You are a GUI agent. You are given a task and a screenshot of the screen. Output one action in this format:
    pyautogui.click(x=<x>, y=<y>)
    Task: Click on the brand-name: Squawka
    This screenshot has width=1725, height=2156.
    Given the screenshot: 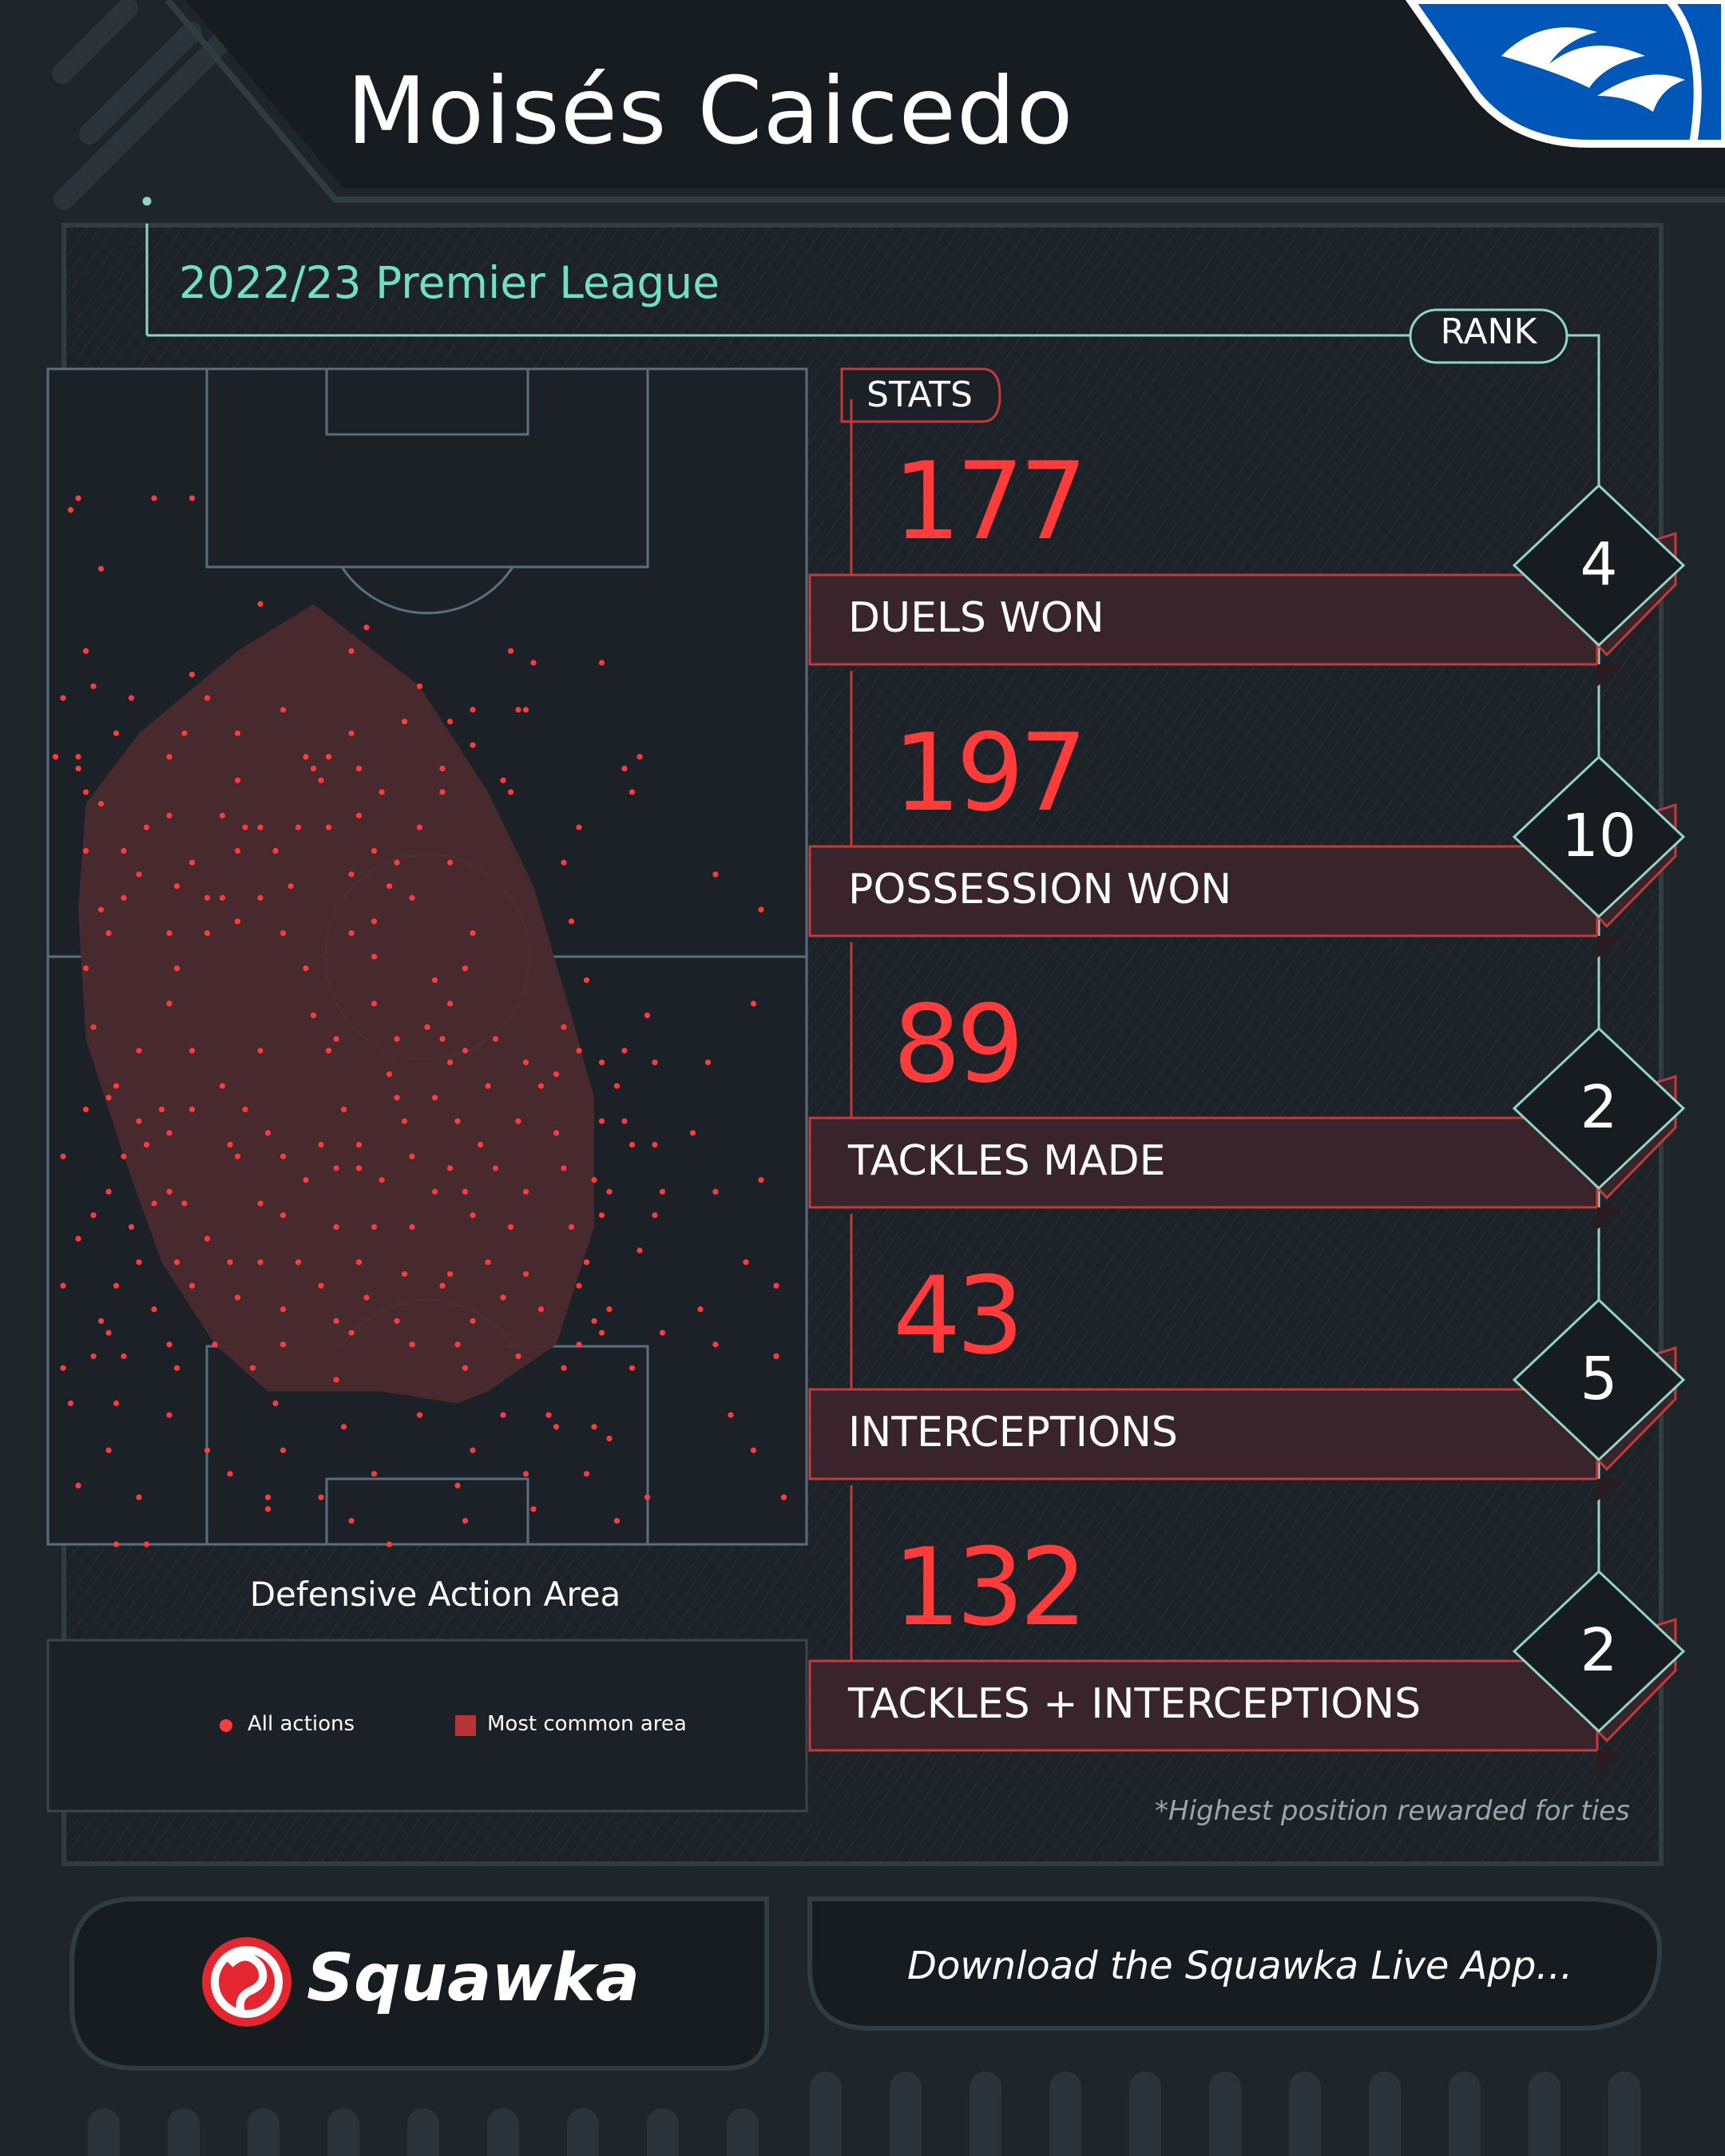 What is the action you would take?
    pyautogui.click(x=474, y=1978)
    